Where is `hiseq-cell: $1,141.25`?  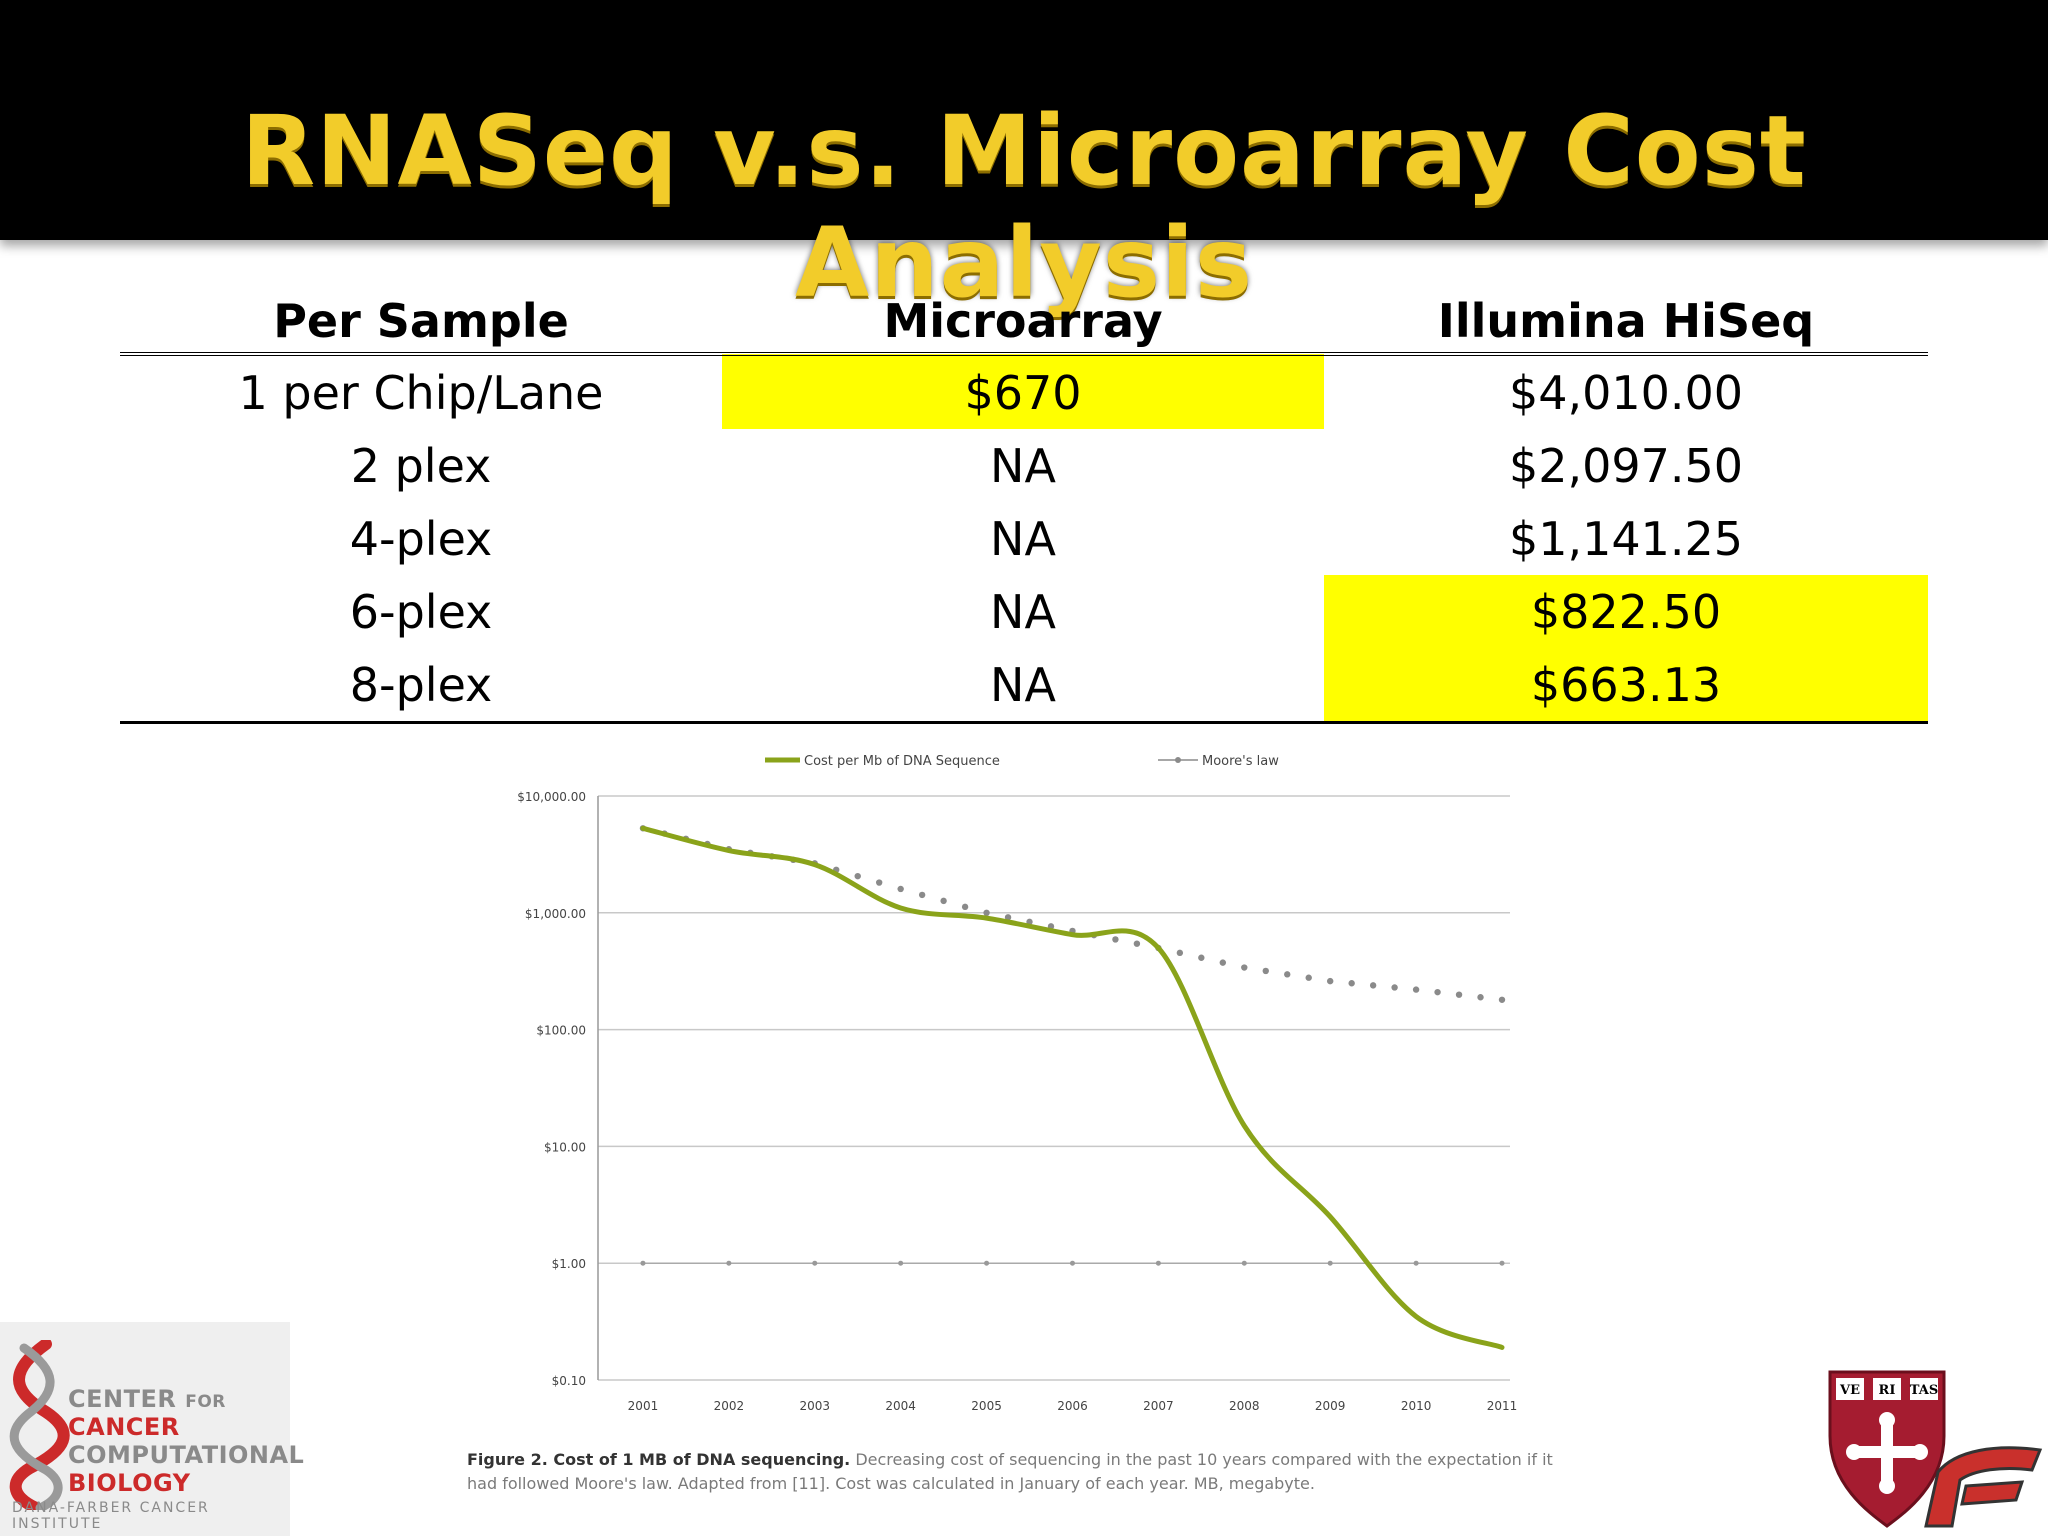
hiseq-cell: $1,141.25 is located at coordinates (1626, 538).